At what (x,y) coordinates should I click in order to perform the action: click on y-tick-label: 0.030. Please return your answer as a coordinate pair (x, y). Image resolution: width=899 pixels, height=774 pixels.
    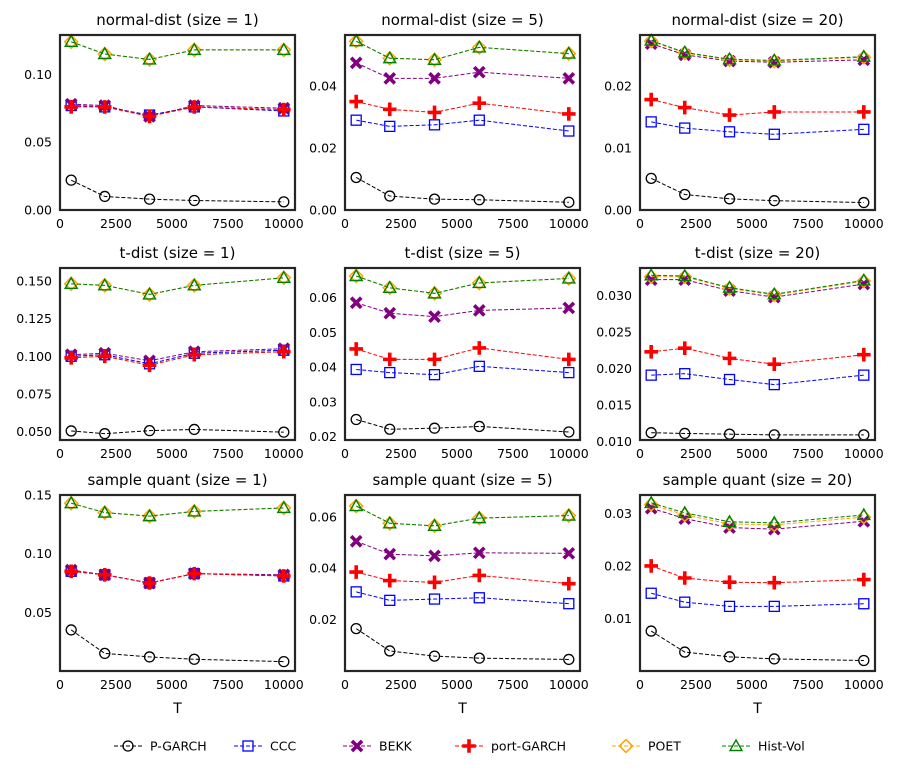
    Looking at the image, I should click on (614, 295).